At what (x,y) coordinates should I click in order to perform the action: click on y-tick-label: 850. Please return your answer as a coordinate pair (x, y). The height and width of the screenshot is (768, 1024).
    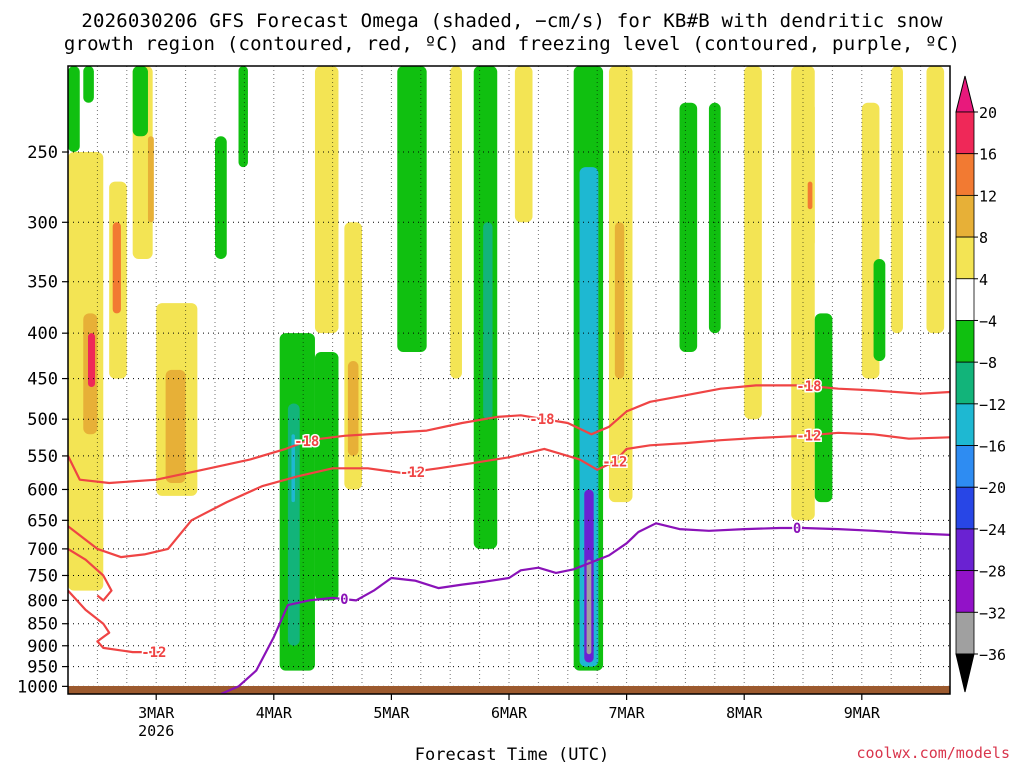
    Looking at the image, I should click on (42, 625).